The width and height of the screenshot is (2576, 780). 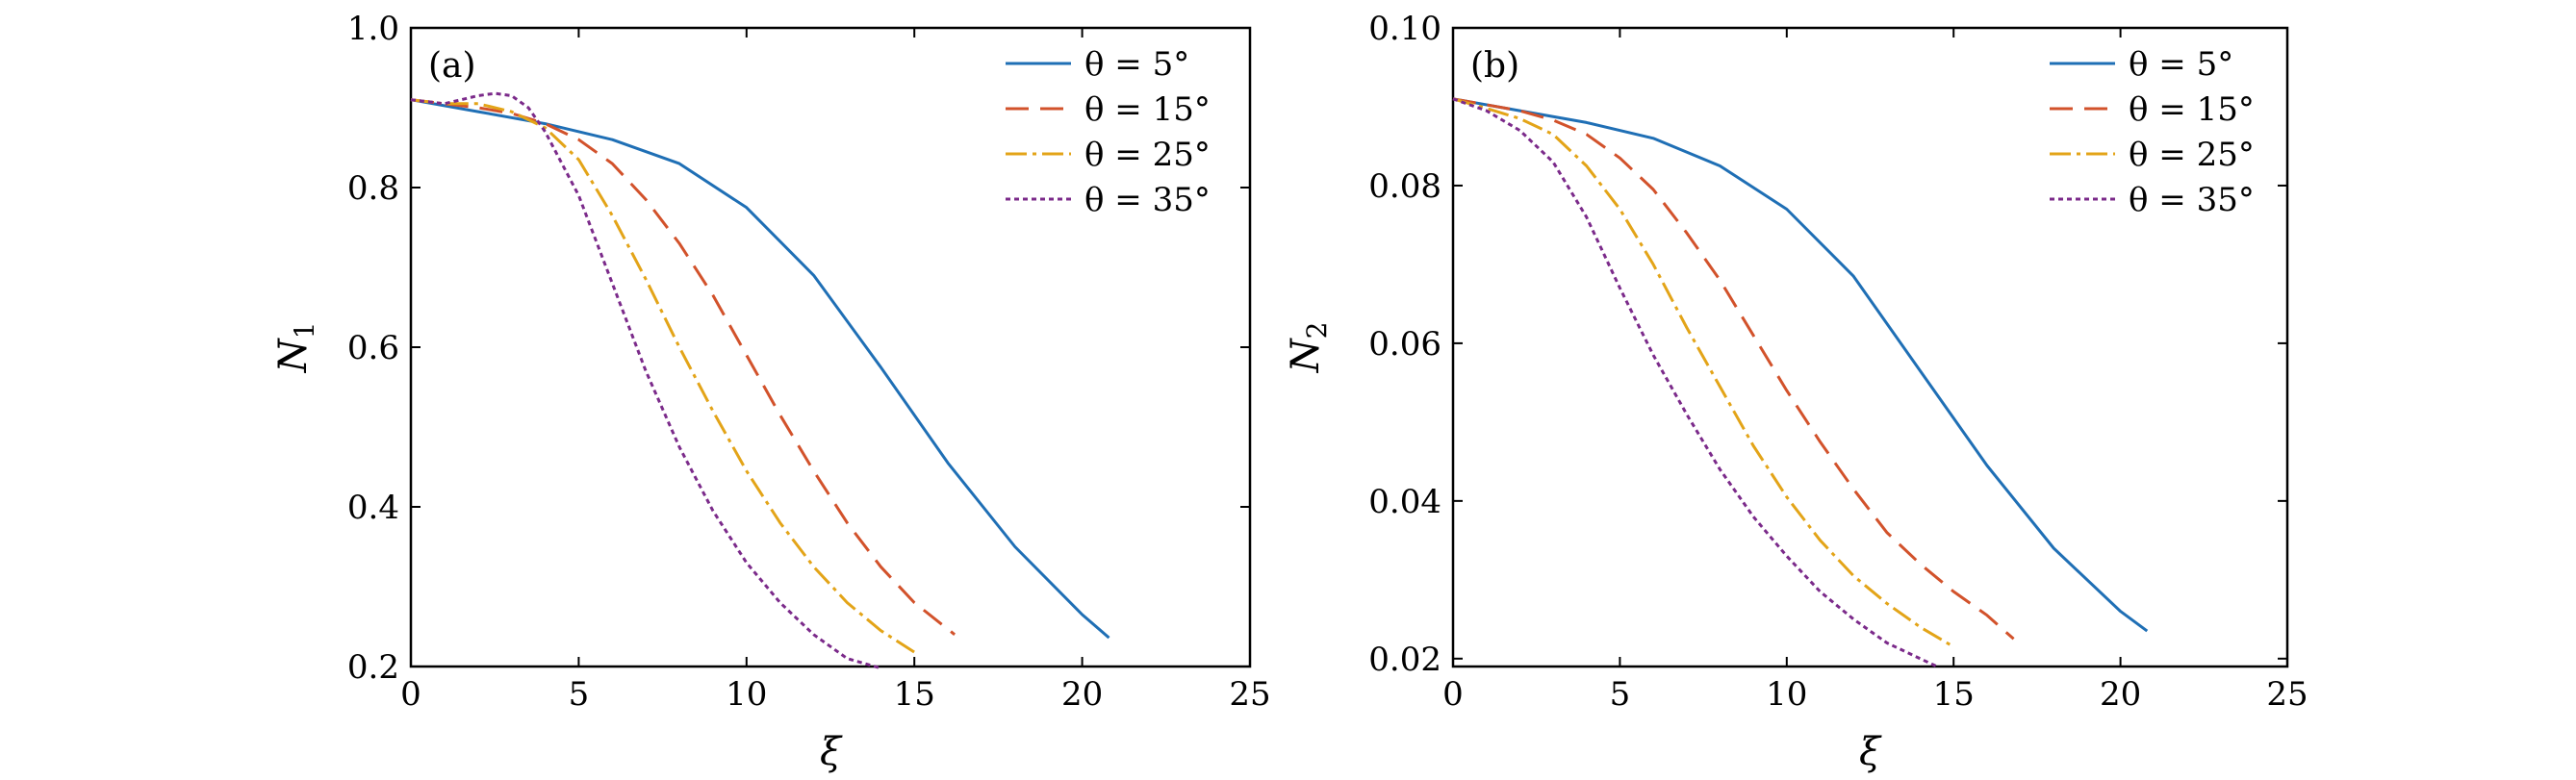 I want to click on legend-a: θ = 5° θ = 15° θ = 25° θ = 35°, so click(x=1108, y=132).